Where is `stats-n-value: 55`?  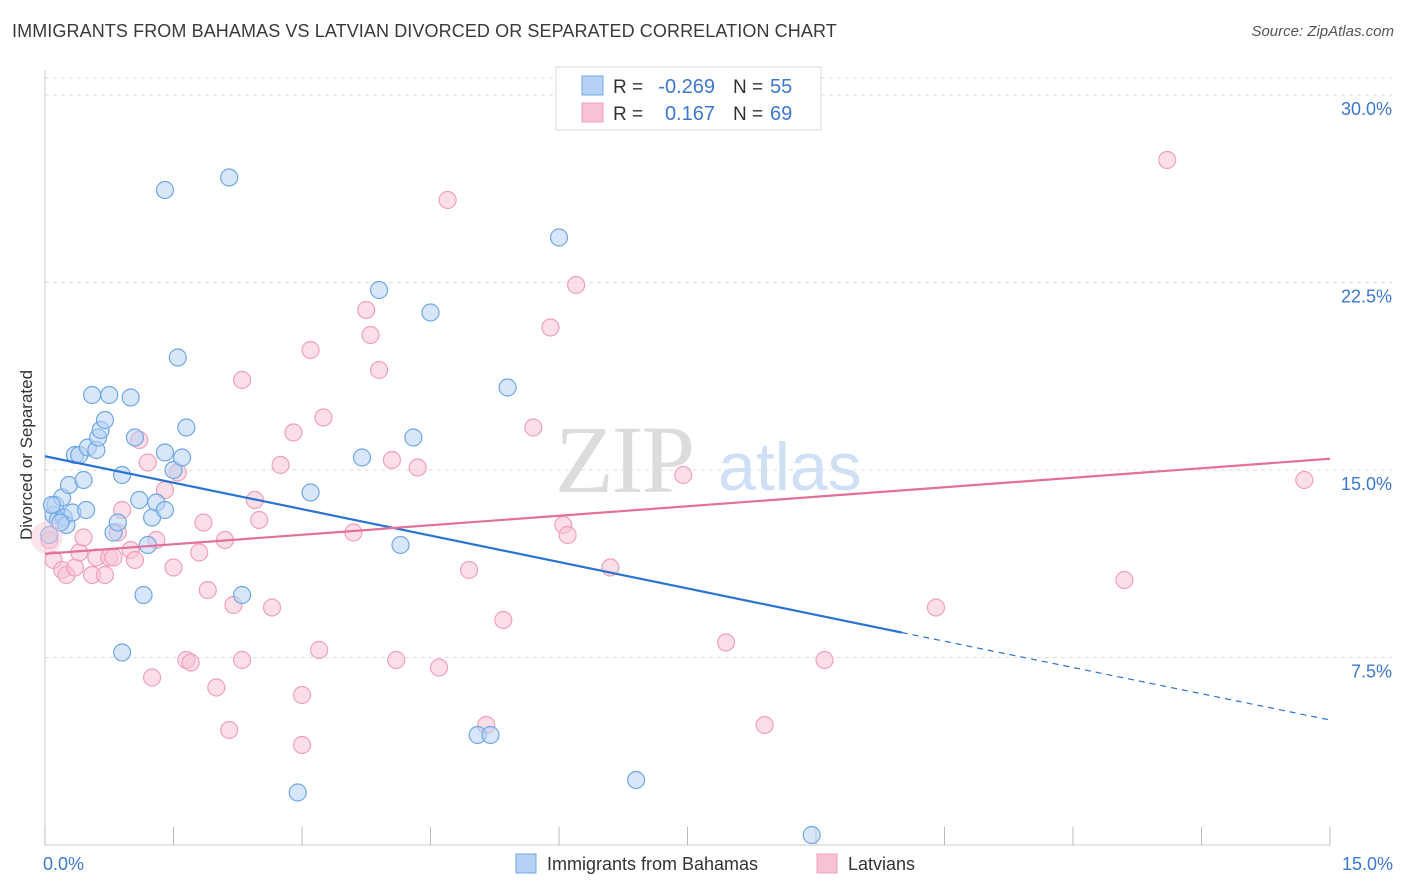 stats-n-value: 55 is located at coordinates (781, 87).